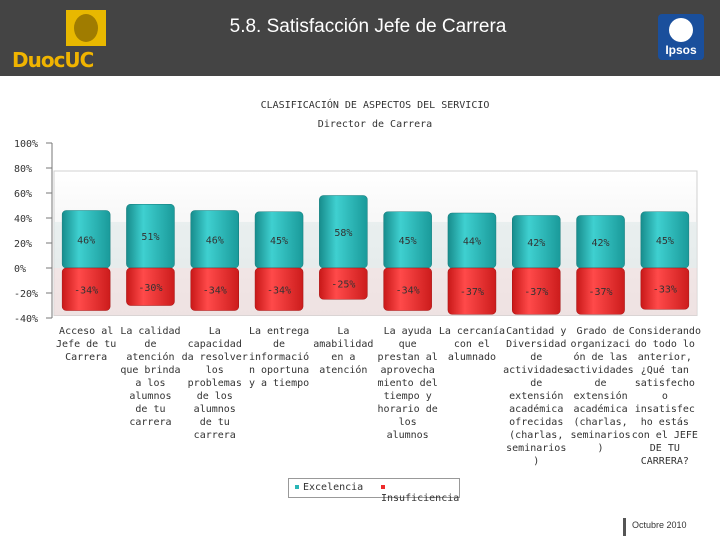  What do you see at coordinates (150, 237) in the screenshot?
I see `data-label-excelencia: 51%` at bounding box center [150, 237].